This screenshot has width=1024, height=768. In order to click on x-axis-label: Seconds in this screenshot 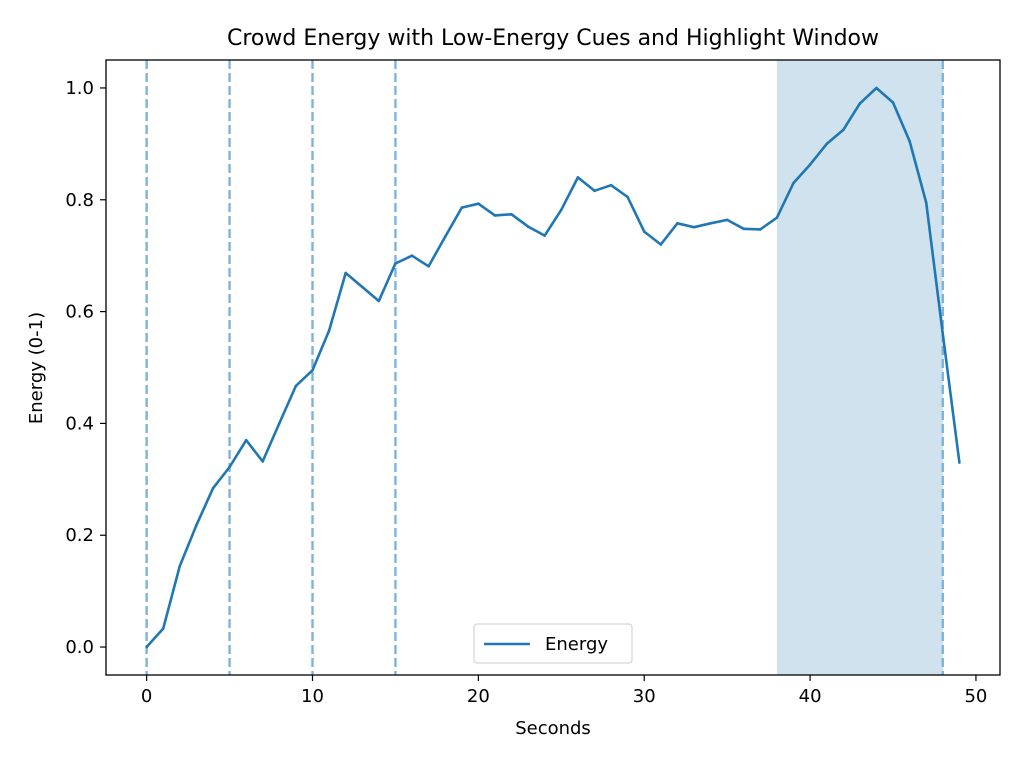, I will do `click(553, 728)`.